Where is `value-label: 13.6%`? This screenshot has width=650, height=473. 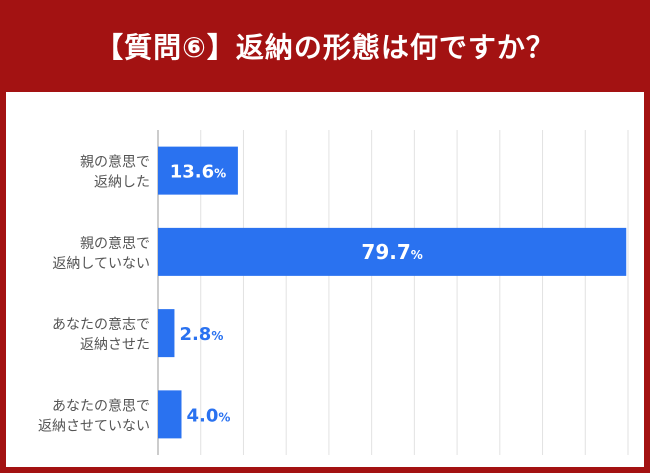 value-label: 13.6% is located at coordinates (198, 172).